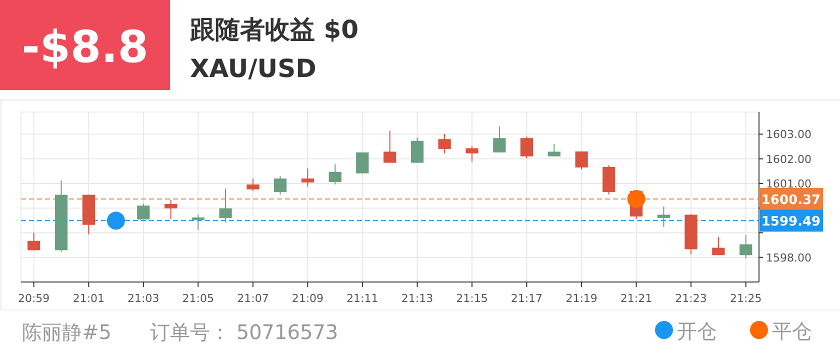  What do you see at coordinates (34, 298) in the screenshot?
I see `x-tick-label: 20:59` at bounding box center [34, 298].